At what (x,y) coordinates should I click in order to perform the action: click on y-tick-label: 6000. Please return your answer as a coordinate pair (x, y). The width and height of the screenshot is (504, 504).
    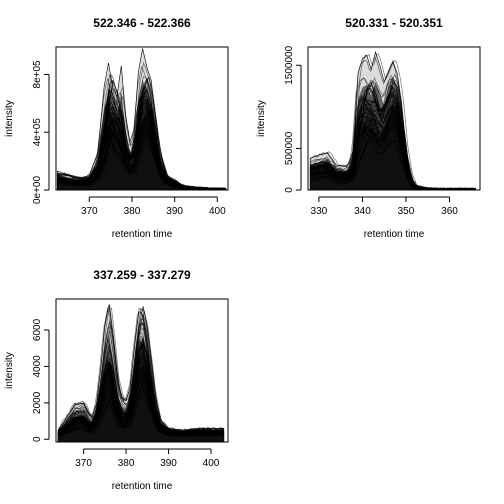
    Looking at the image, I should click on (37, 329).